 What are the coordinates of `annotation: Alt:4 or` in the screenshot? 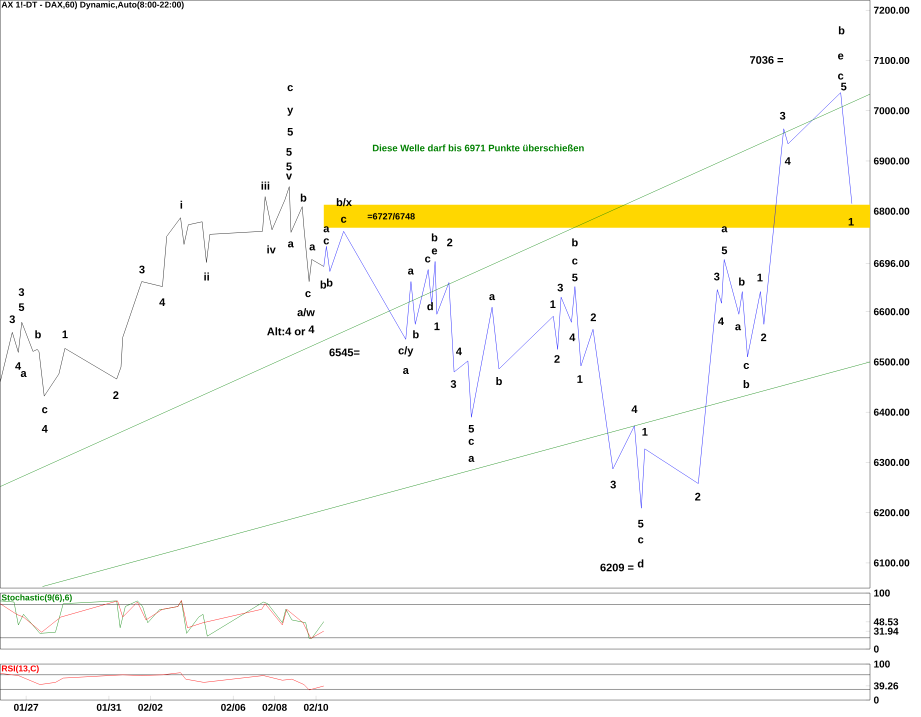 It's located at (286, 331).